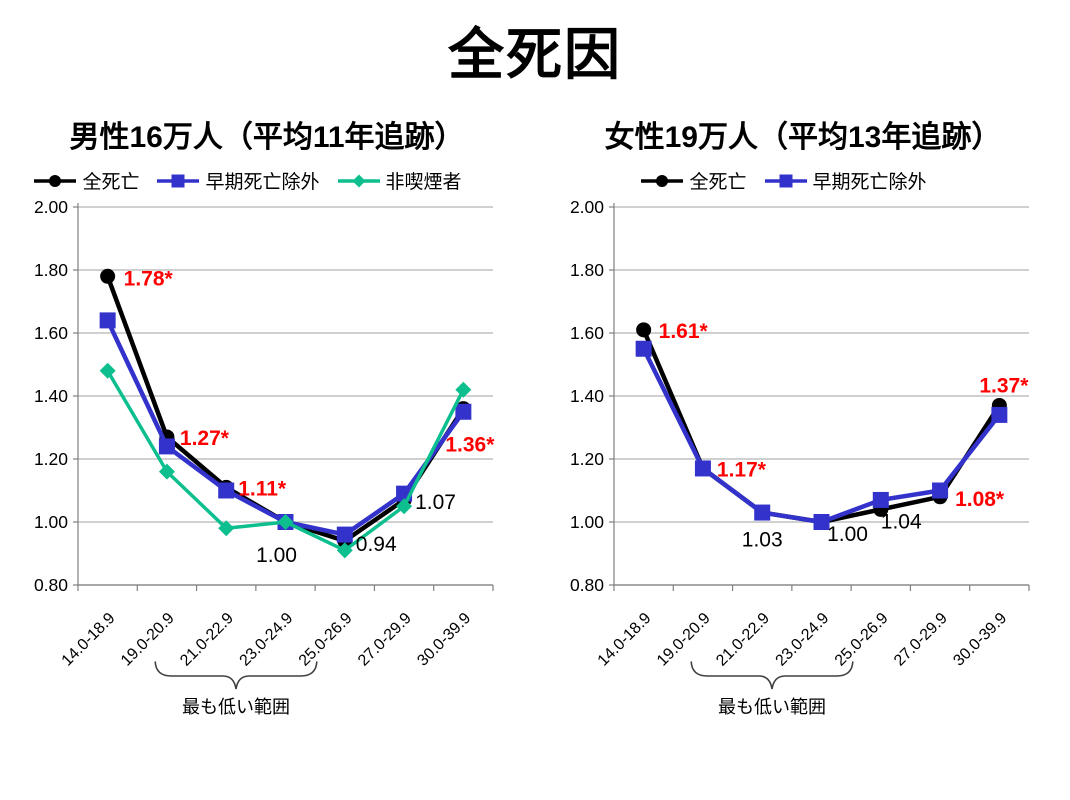  I want to click on data-label: 0.94, so click(376, 543).